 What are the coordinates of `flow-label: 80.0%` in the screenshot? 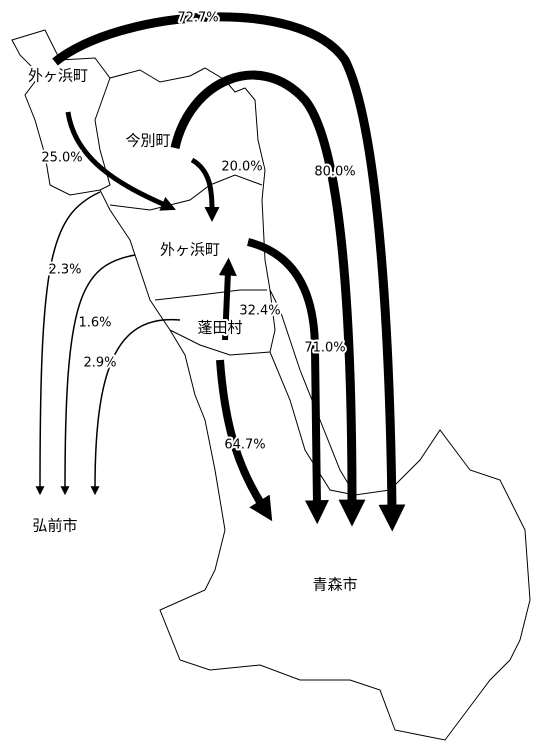 It's located at (334, 172).